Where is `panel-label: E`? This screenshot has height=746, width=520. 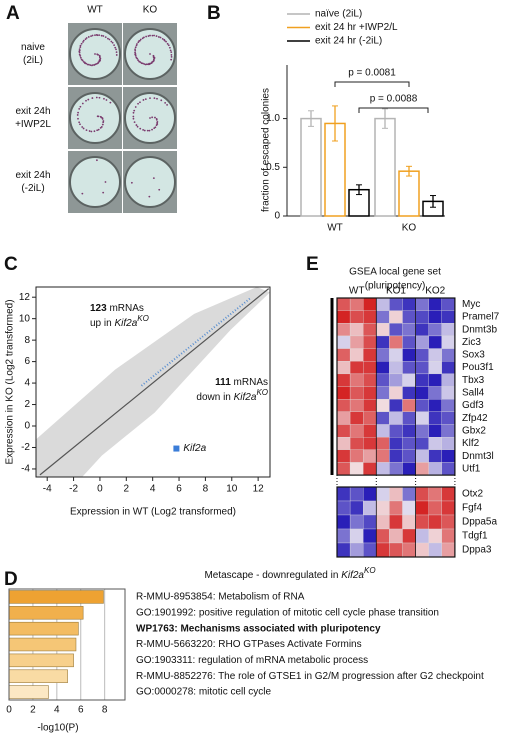
panel-label: E is located at coordinates (312, 264).